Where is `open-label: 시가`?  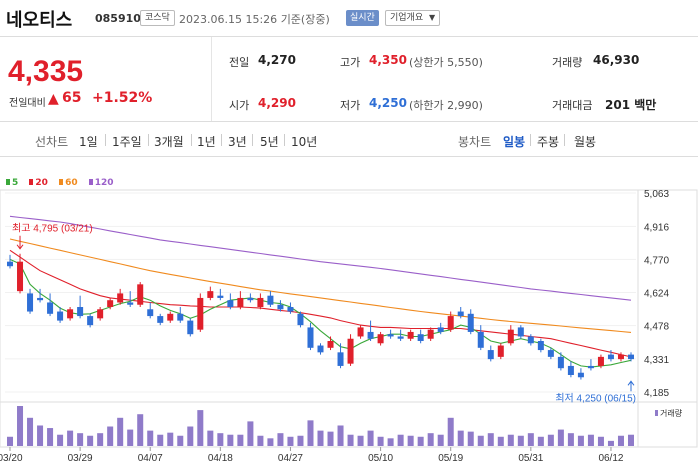
open-label: 시가 is located at coordinates (239, 105).